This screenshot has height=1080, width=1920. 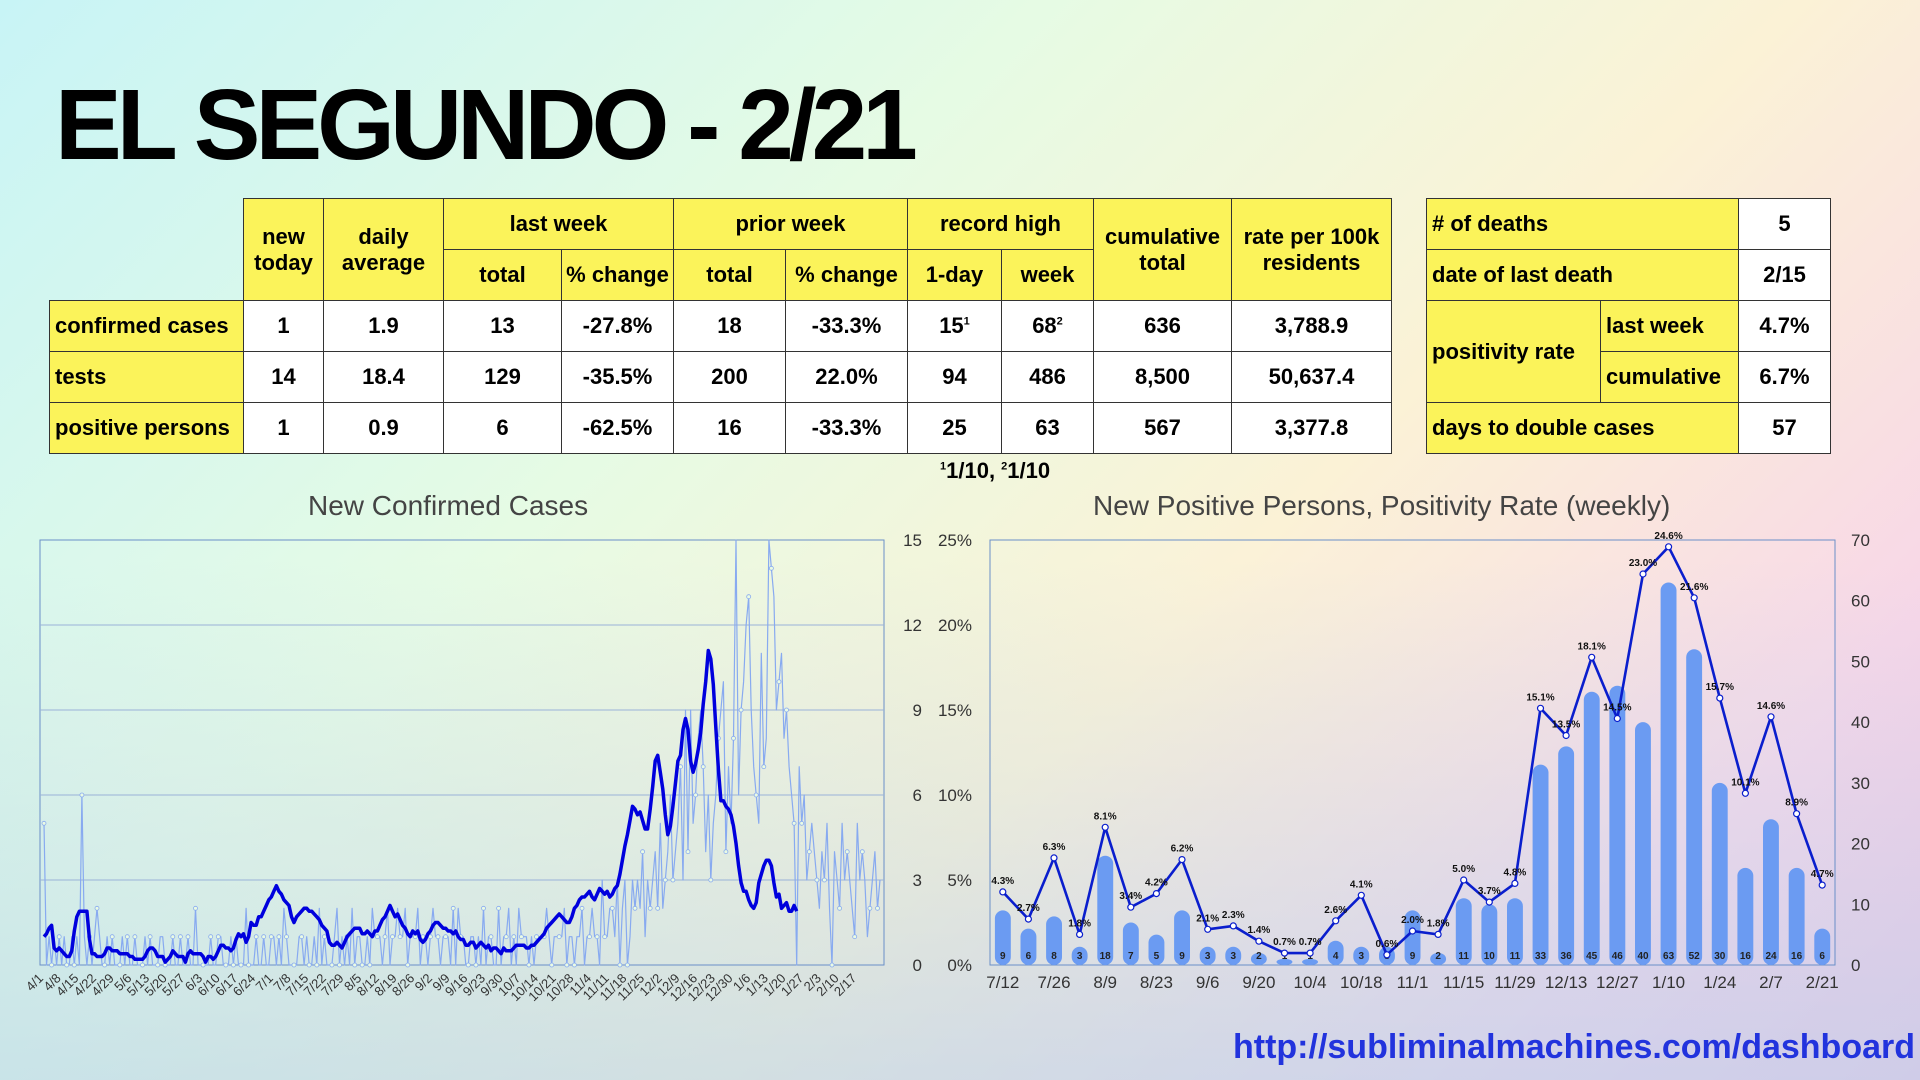 I want to click on positivity-label: 21.6%, so click(x=1694, y=587).